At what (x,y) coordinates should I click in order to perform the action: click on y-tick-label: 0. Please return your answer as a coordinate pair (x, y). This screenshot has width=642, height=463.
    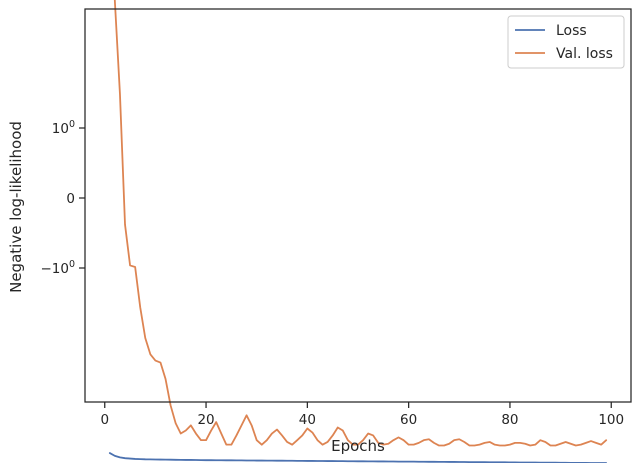
    Looking at the image, I should click on (70, 199).